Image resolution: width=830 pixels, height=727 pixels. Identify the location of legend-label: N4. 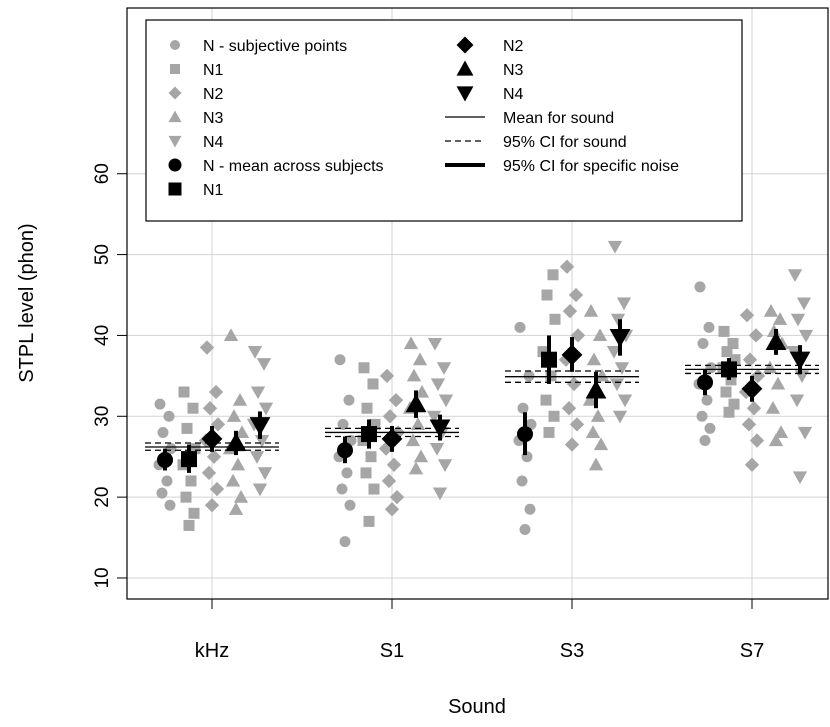
(213, 142).